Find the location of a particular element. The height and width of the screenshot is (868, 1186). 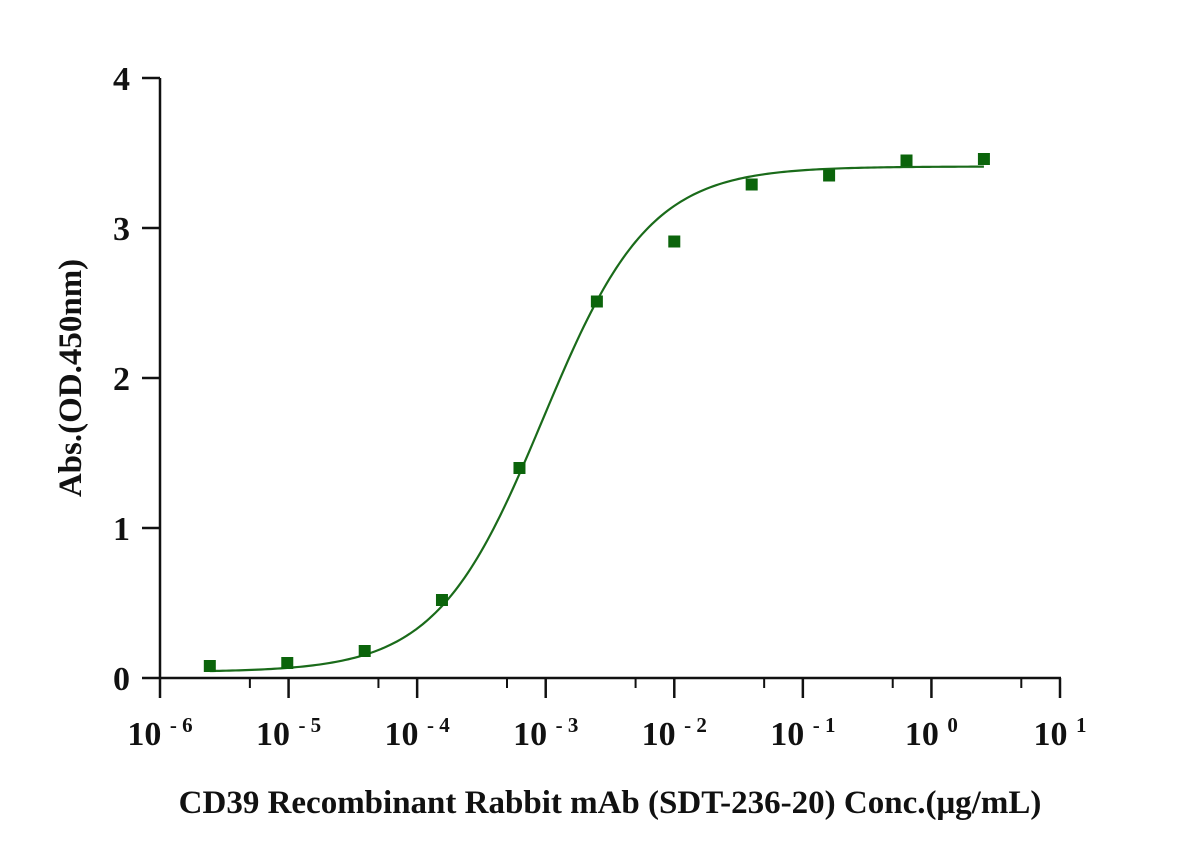

y-tick-label: 1 is located at coordinates (121, 529).